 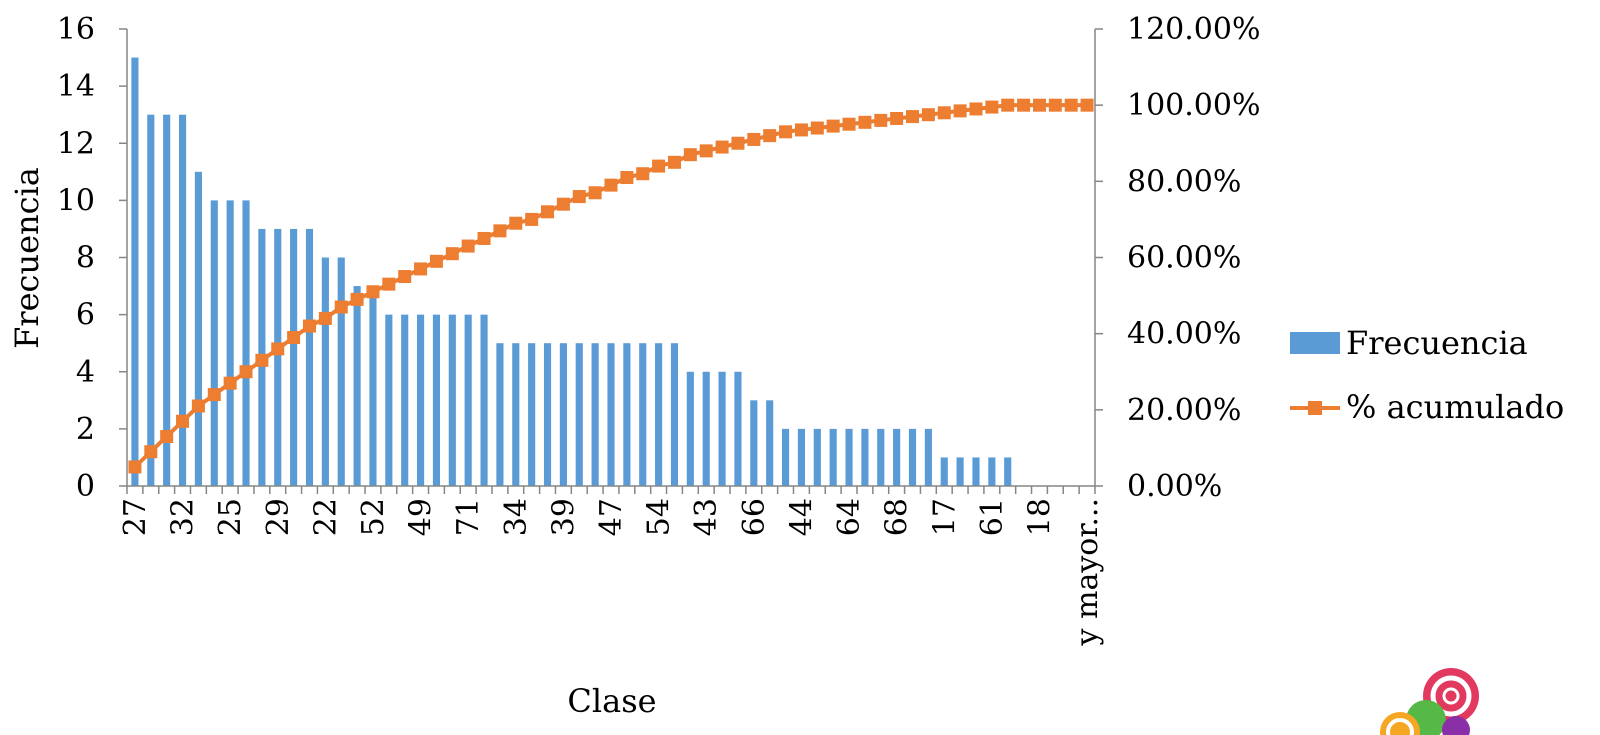 What do you see at coordinates (801, 517) in the screenshot?
I see `x-tick-label-28: 44` at bounding box center [801, 517].